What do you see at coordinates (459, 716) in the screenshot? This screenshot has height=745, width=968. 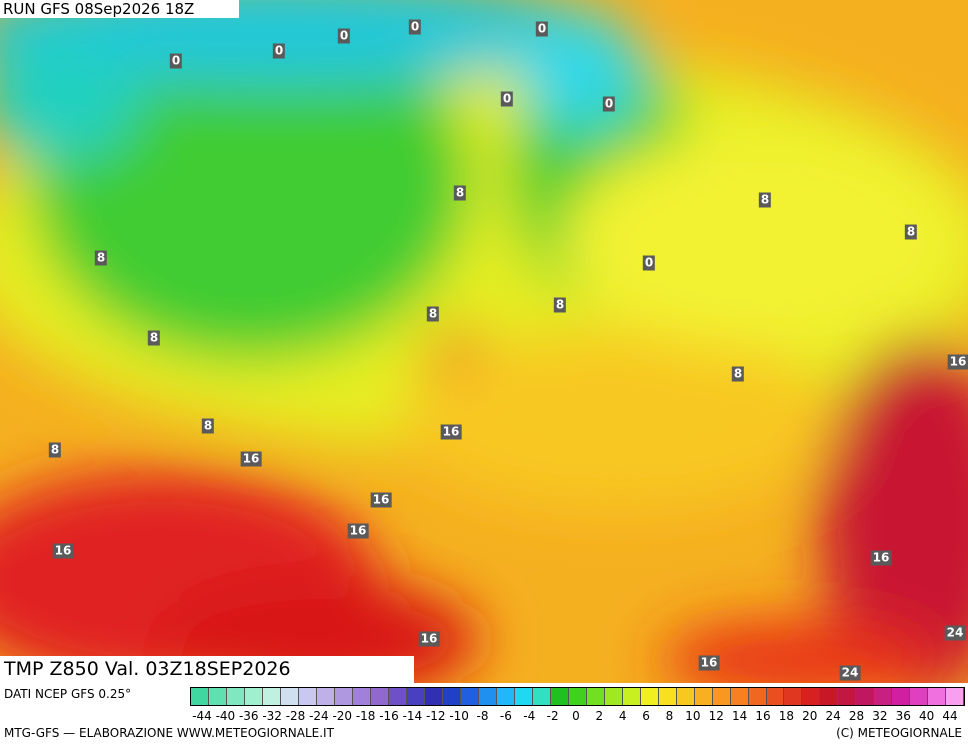 I see `scale-label: -10` at bounding box center [459, 716].